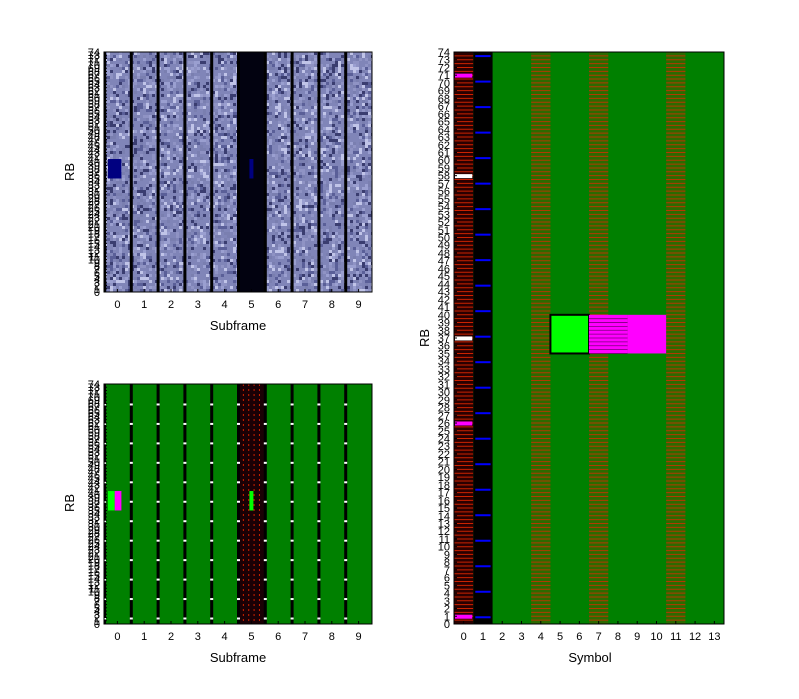 The height and width of the screenshot is (699, 799). I want to click on y-tick-label: 67, so click(94, 76).